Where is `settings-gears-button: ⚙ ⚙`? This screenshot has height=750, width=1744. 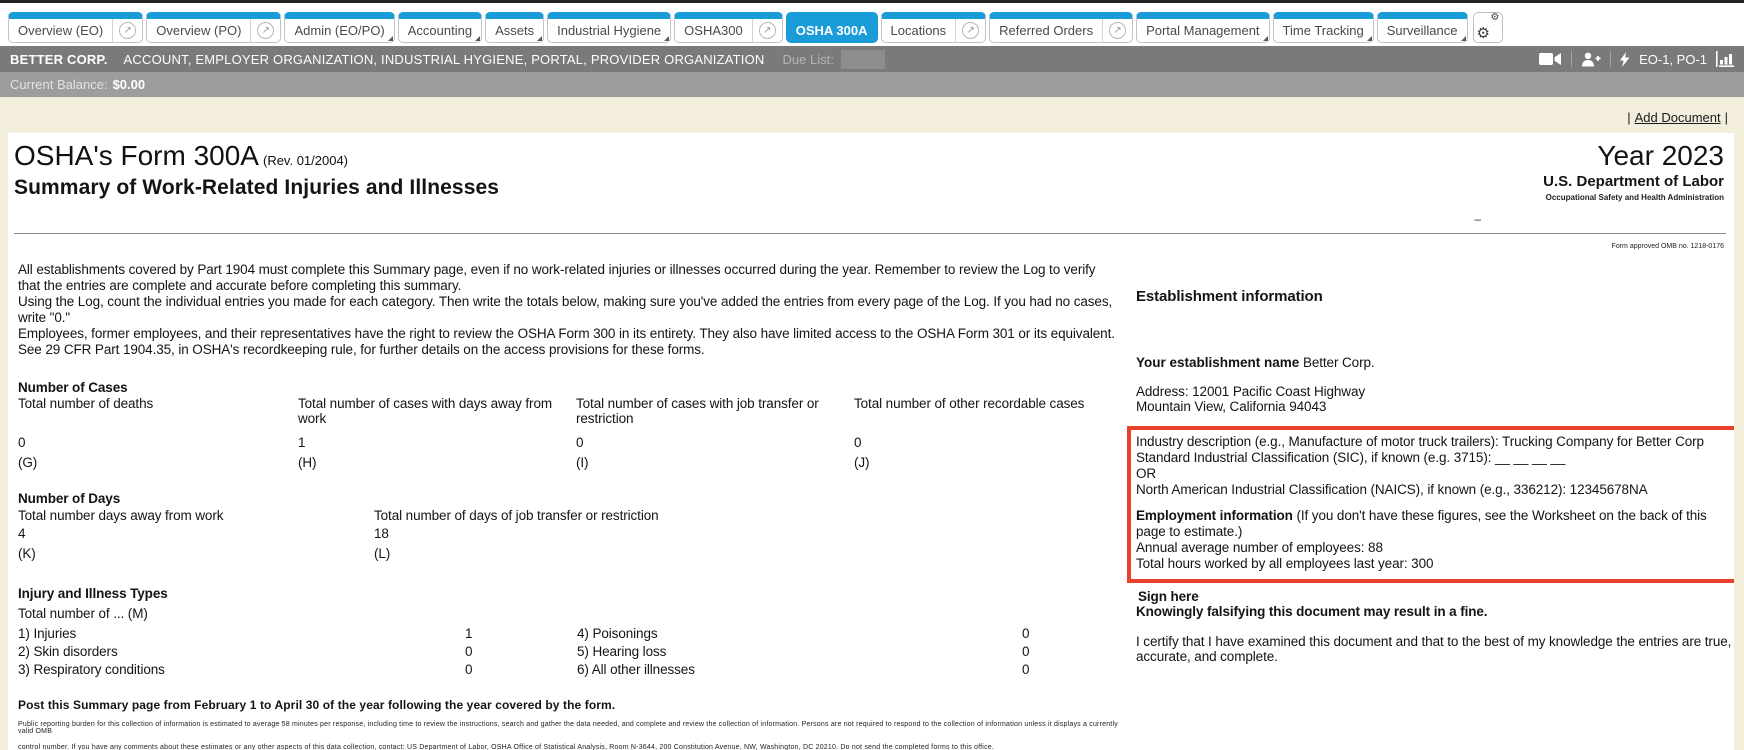
settings-gears-button: ⚙ ⚙ is located at coordinates (1487, 27).